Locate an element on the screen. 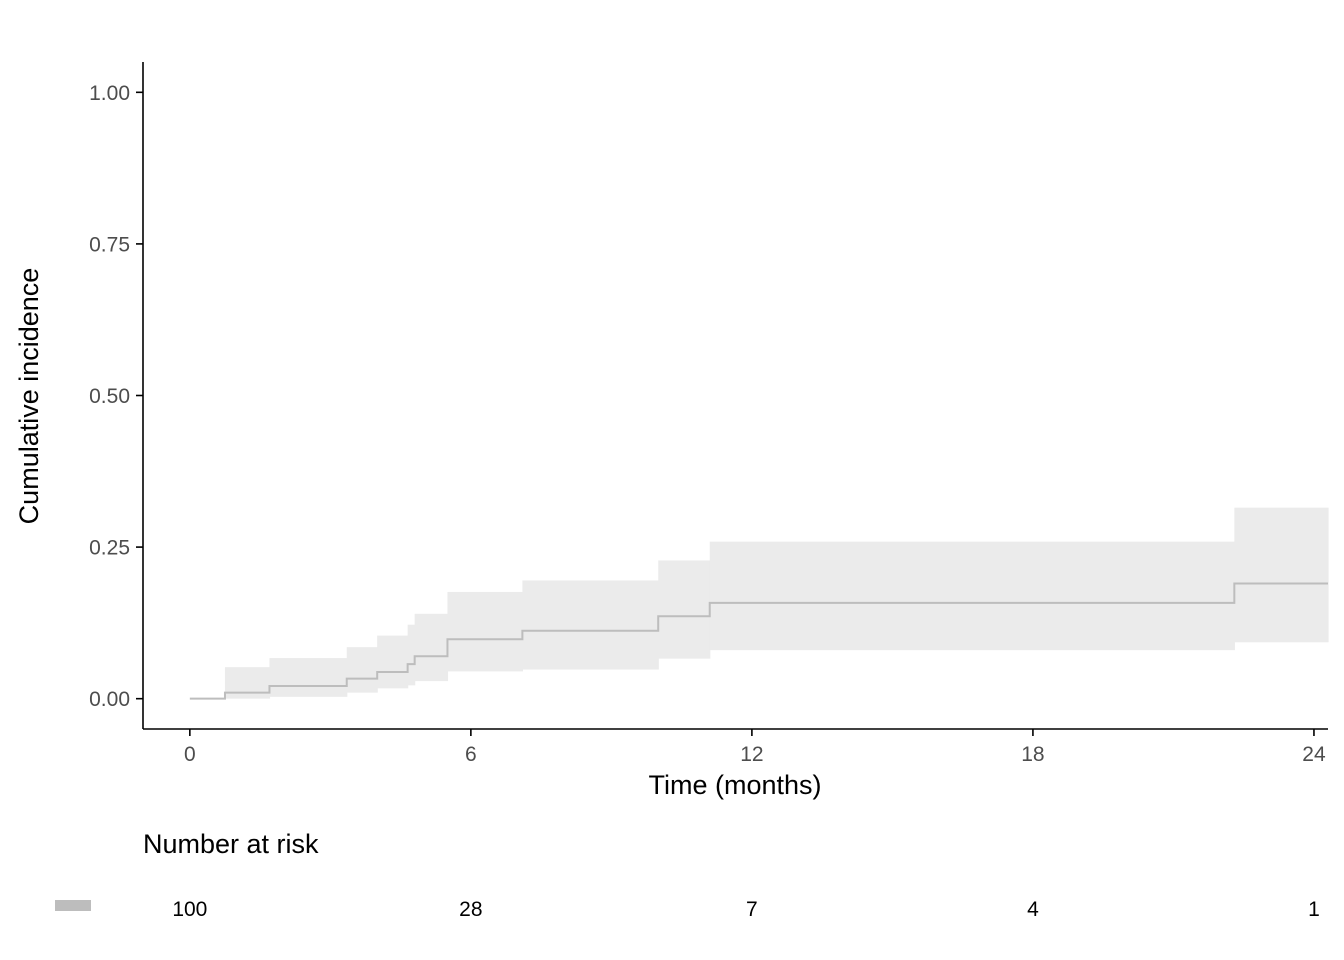  x-tick-label: 0 is located at coordinates (190, 754).